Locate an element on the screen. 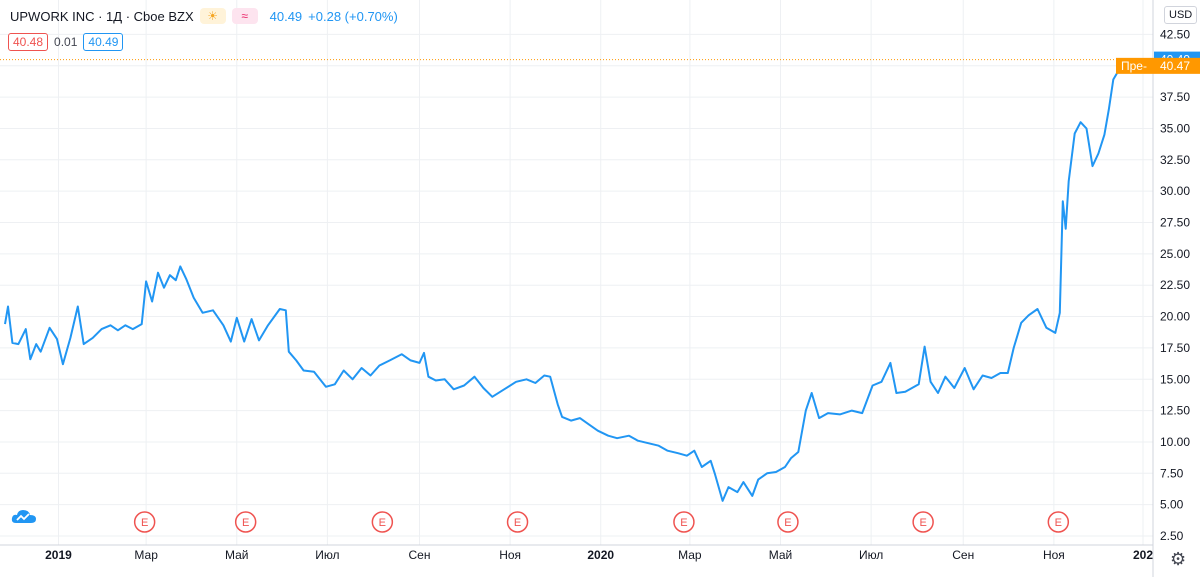  pre-market-value: 40.47 is located at coordinates (1175, 66).